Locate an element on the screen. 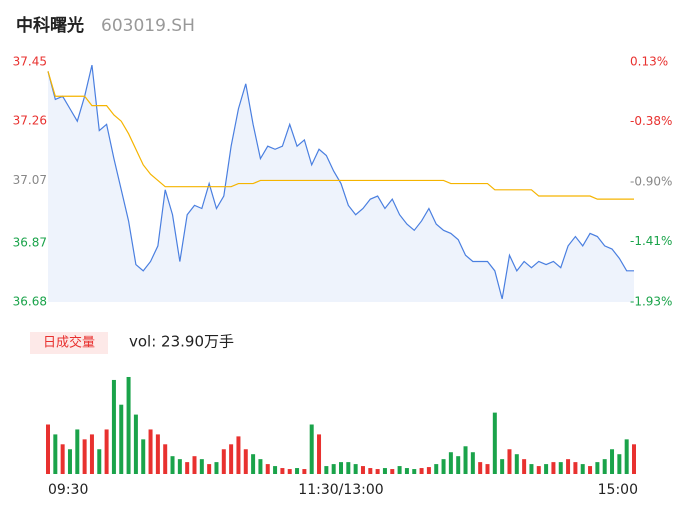 This screenshot has height=524, width=686. y2-tick-label: -1.93% is located at coordinates (651, 302).